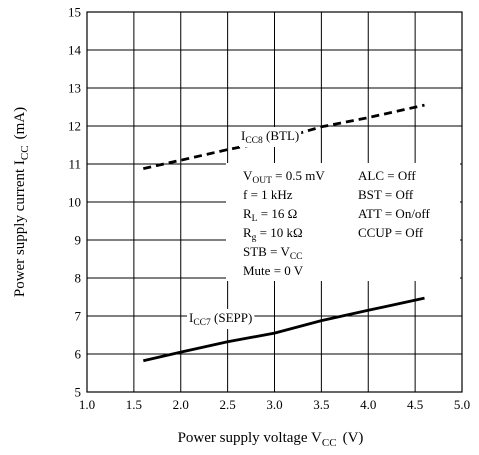 This screenshot has width=479, height=455. I want to click on series-label: ICC7 (SEPP), so click(220, 319).